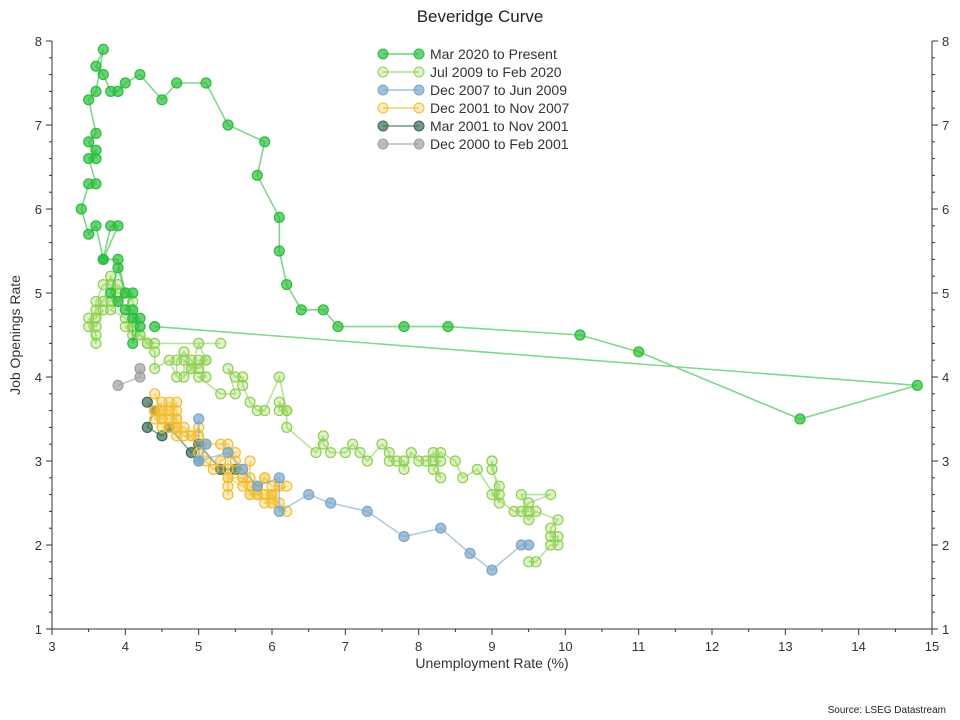  What do you see at coordinates (945, 293) in the screenshot?
I see `y-tick-label-right: 5` at bounding box center [945, 293].